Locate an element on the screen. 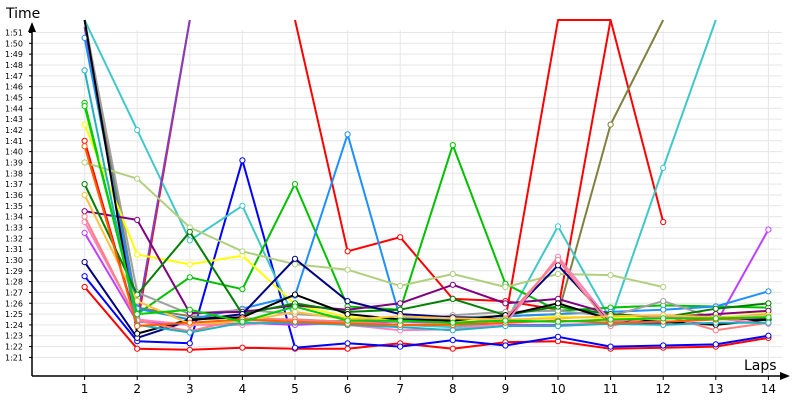 This screenshot has height=400, width=800. y-axis-title: Time is located at coordinates (22, 14).